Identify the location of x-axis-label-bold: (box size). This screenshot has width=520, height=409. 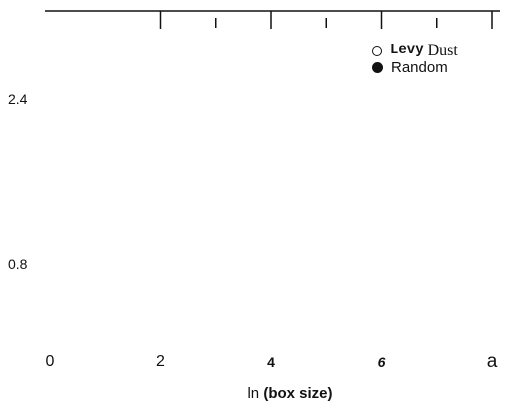
(298, 393).